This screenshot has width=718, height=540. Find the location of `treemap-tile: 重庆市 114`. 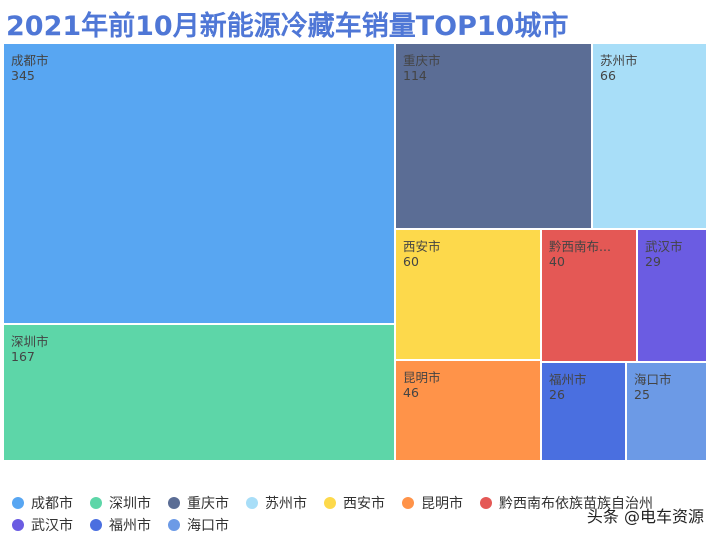

treemap-tile: 重庆市 114 is located at coordinates (493, 136).